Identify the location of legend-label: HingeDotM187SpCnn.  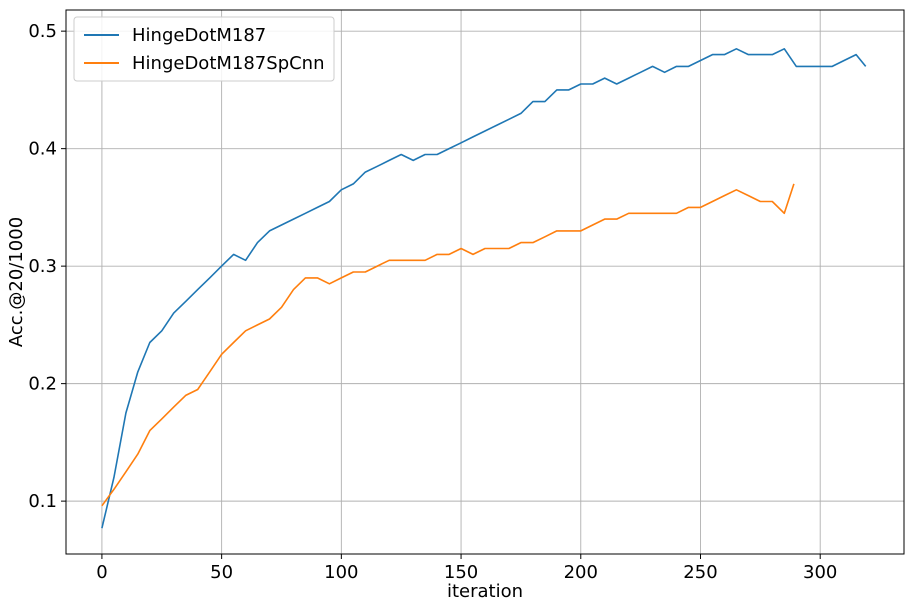
(228, 63).